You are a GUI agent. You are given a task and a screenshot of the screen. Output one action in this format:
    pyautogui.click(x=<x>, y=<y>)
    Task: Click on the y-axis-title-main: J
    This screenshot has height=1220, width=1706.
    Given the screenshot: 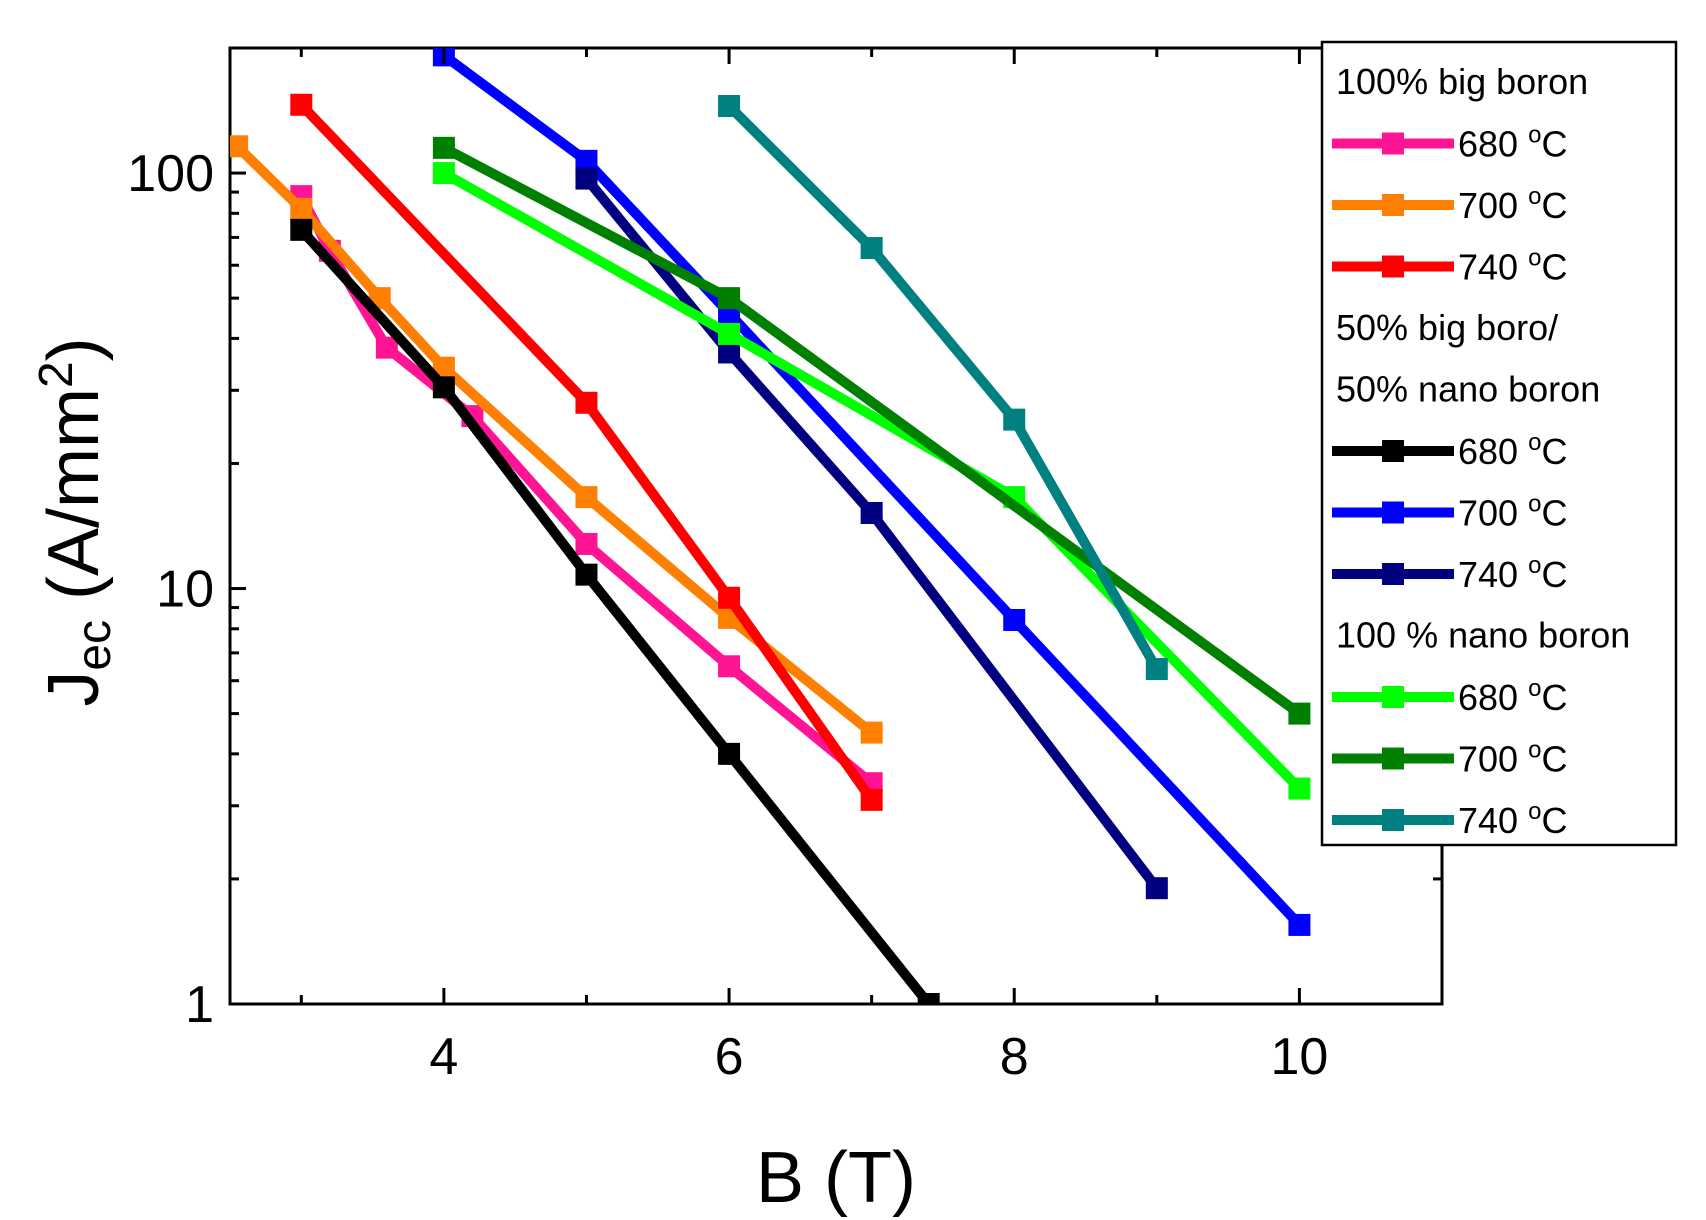 What is the action you would take?
    pyautogui.click(x=74, y=689)
    